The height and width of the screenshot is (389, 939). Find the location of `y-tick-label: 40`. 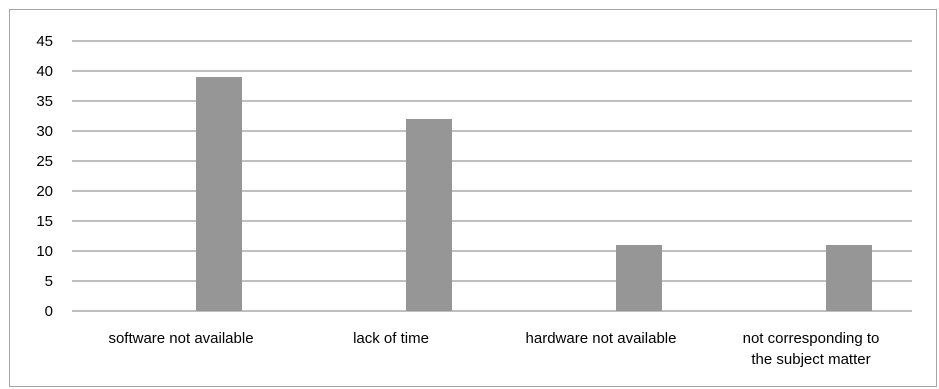

y-tick-label: 40 is located at coordinates (44, 71).